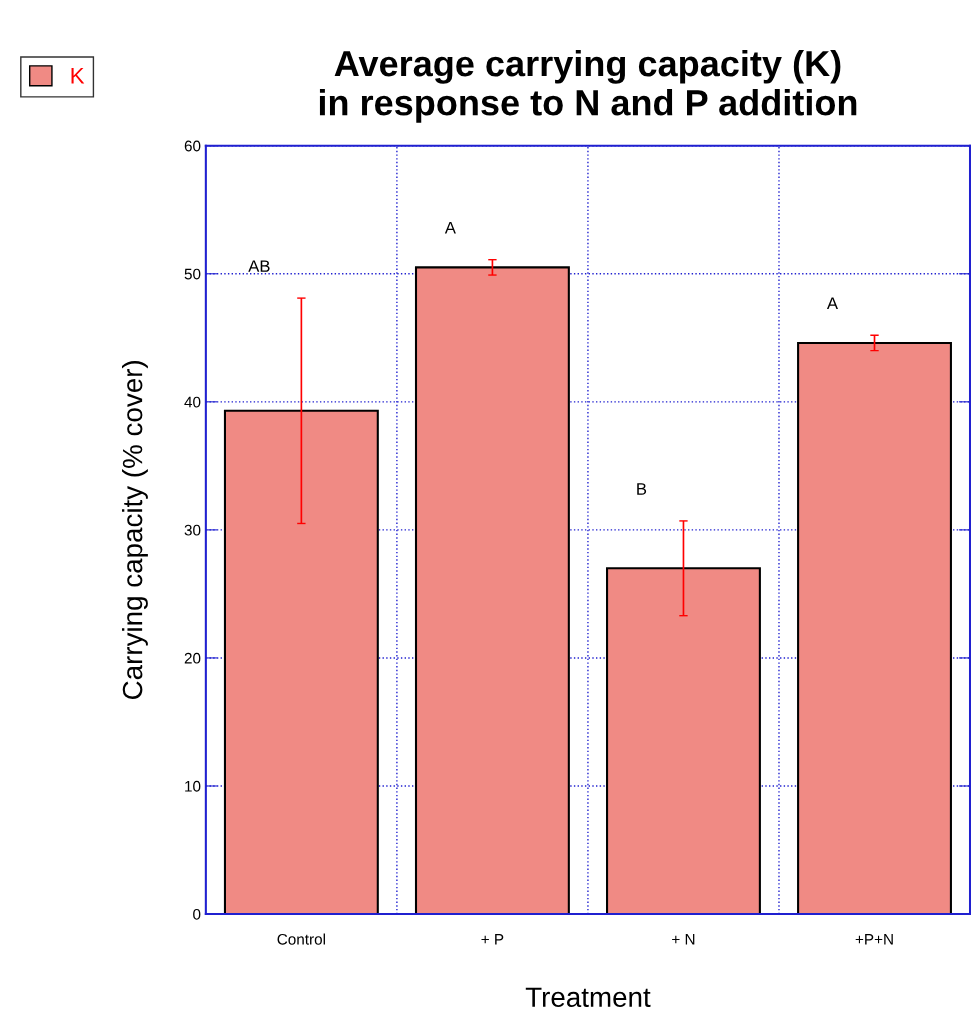 The width and height of the screenshot is (971, 1019). I want to click on y-axis-title: Carrying capacity (% cover), so click(134, 530).